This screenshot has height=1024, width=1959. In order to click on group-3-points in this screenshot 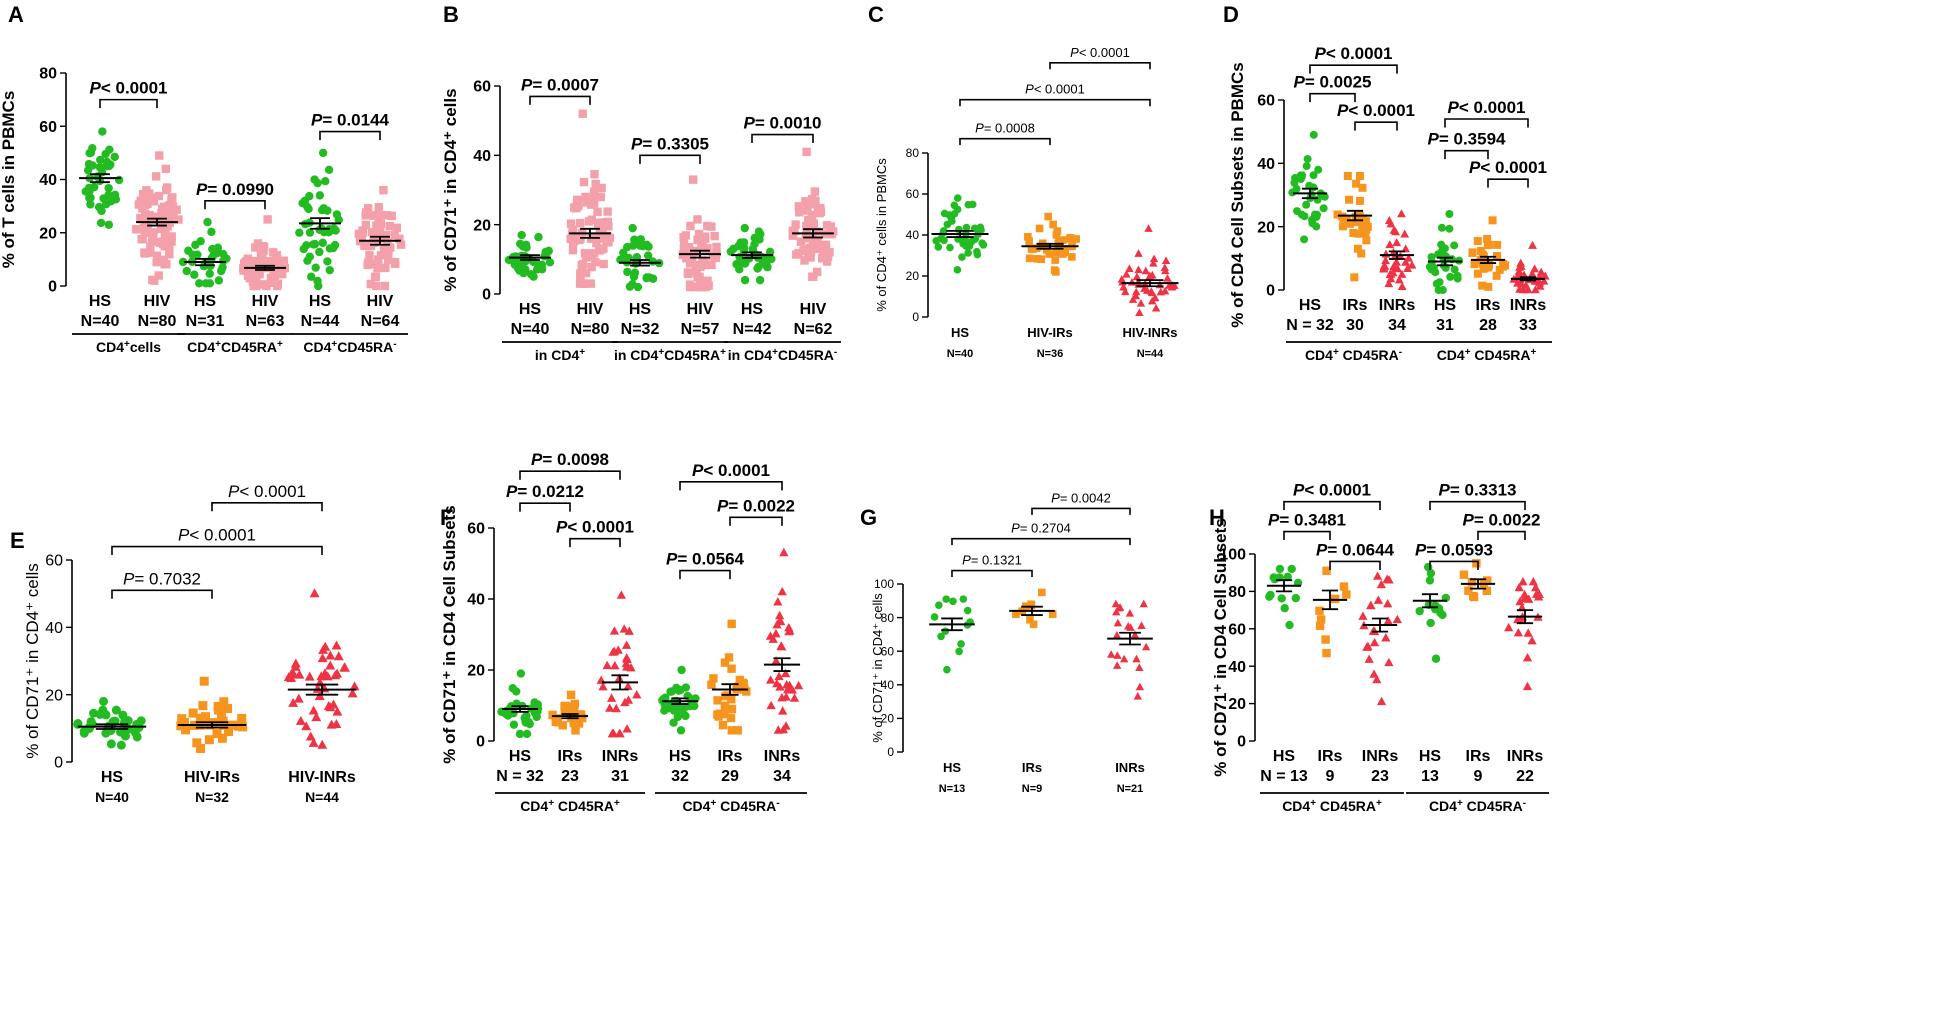, I will do `click(264, 253)`.